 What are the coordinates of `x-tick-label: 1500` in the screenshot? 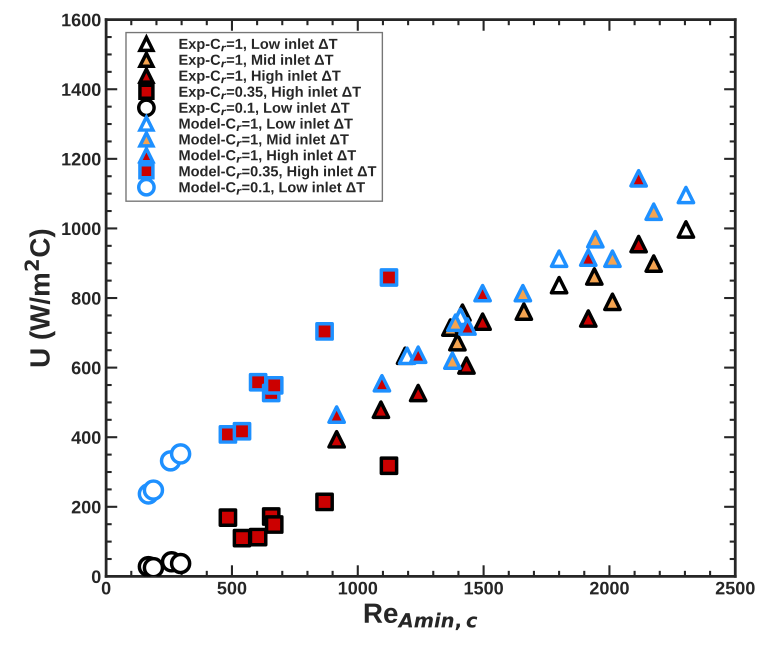 It's located at (483, 588).